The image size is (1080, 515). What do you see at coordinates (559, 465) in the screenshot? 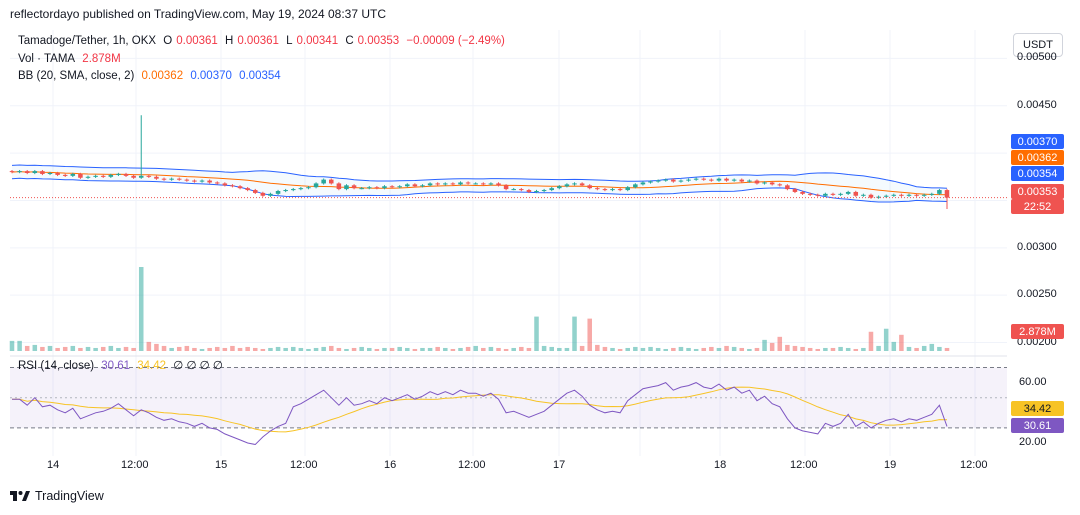
I see `time-tick-label: 17` at bounding box center [559, 465].